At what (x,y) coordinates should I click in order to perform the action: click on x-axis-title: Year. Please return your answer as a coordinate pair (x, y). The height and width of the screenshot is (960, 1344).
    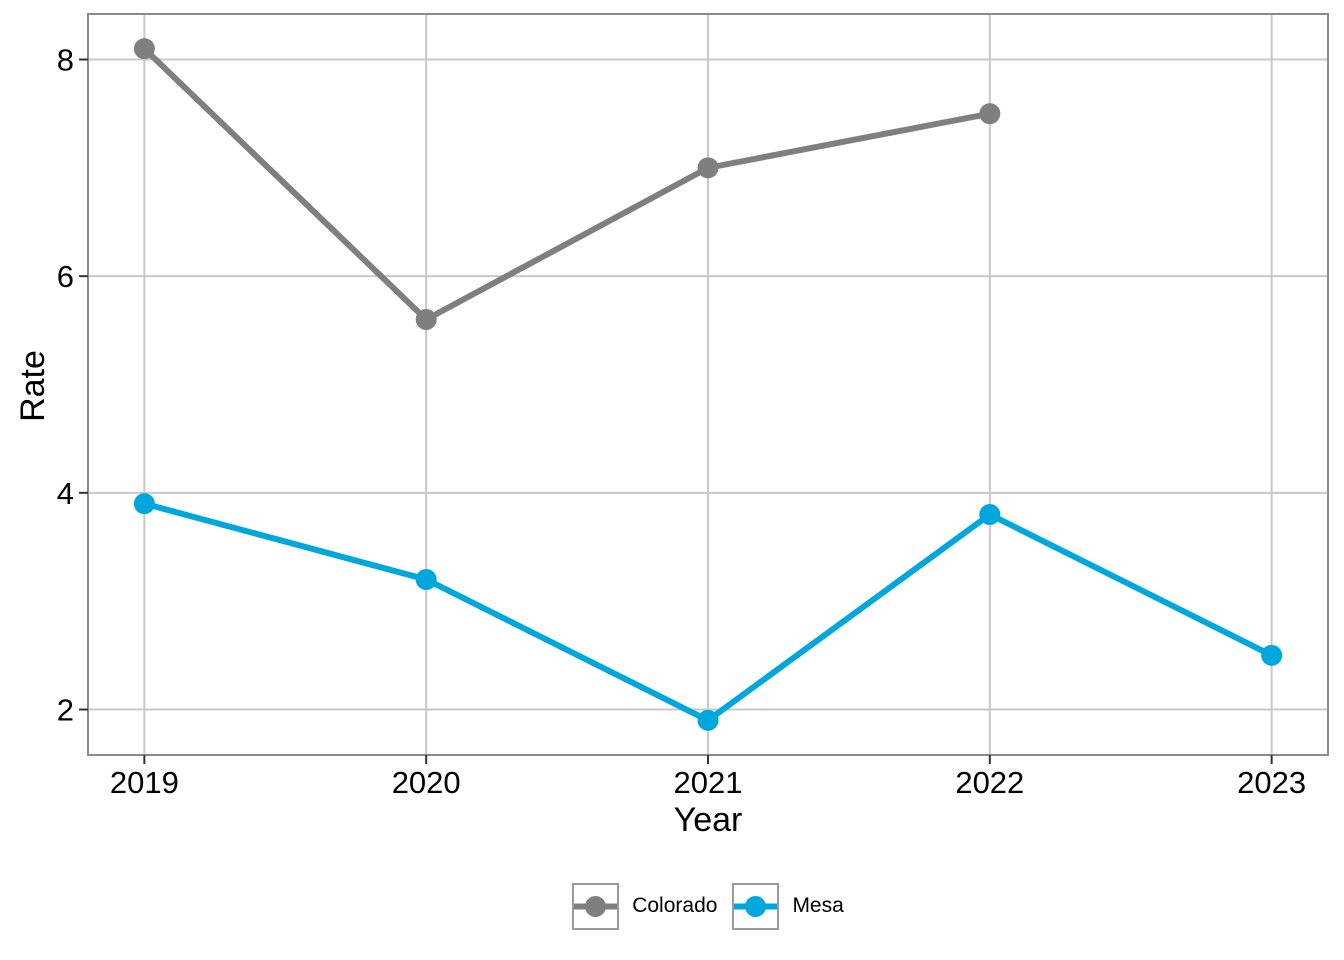
    Looking at the image, I should click on (708, 820).